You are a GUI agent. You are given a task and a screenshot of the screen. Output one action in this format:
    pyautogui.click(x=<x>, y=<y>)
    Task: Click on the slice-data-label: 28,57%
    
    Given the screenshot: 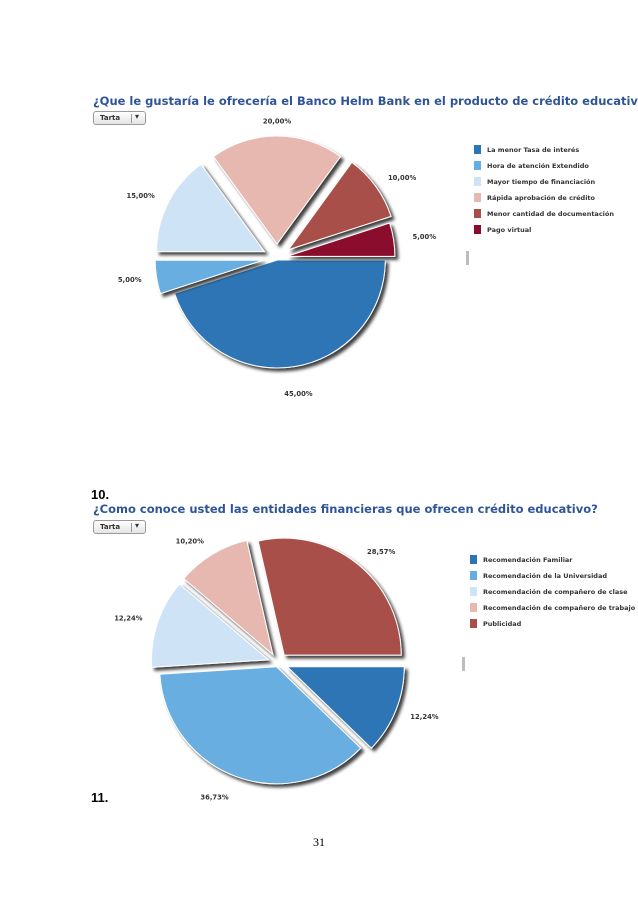 What is the action you would take?
    pyautogui.click(x=381, y=552)
    